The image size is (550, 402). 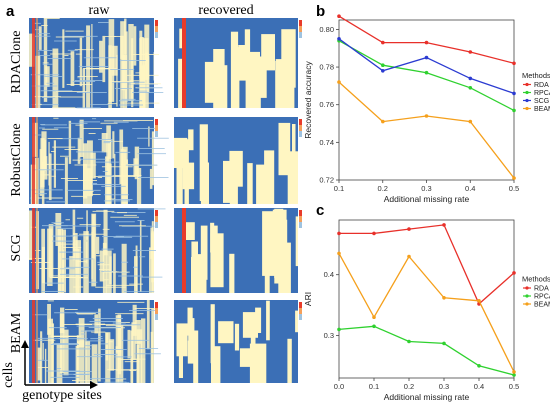 I want to click on x-tick-label: 0.0, so click(x=339, y=386).